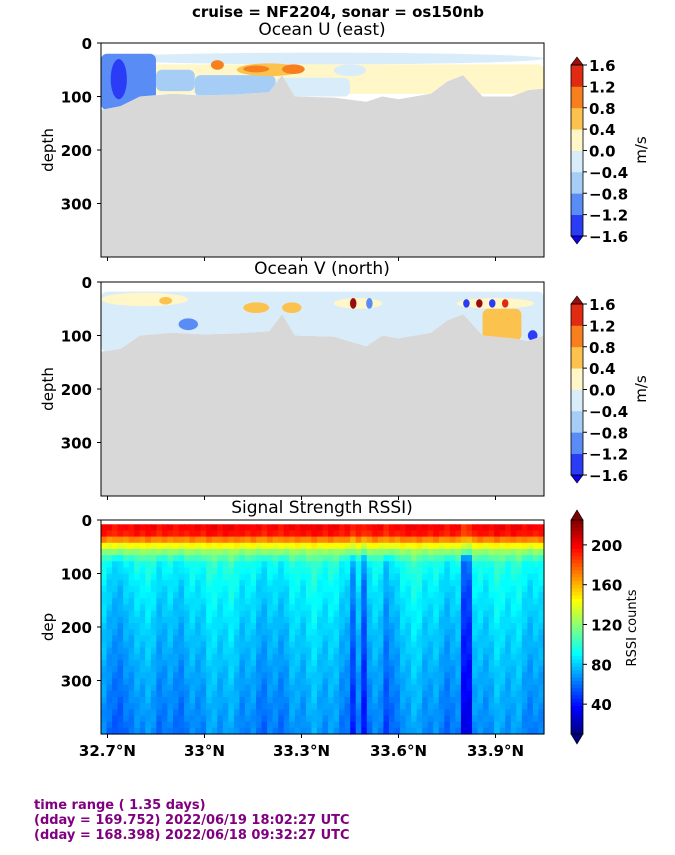 The image size is (675, 855). Describe the element at coordinates (602, 87) in the screenshot. I see `colorbar-tick-label: 1.2` at that location.